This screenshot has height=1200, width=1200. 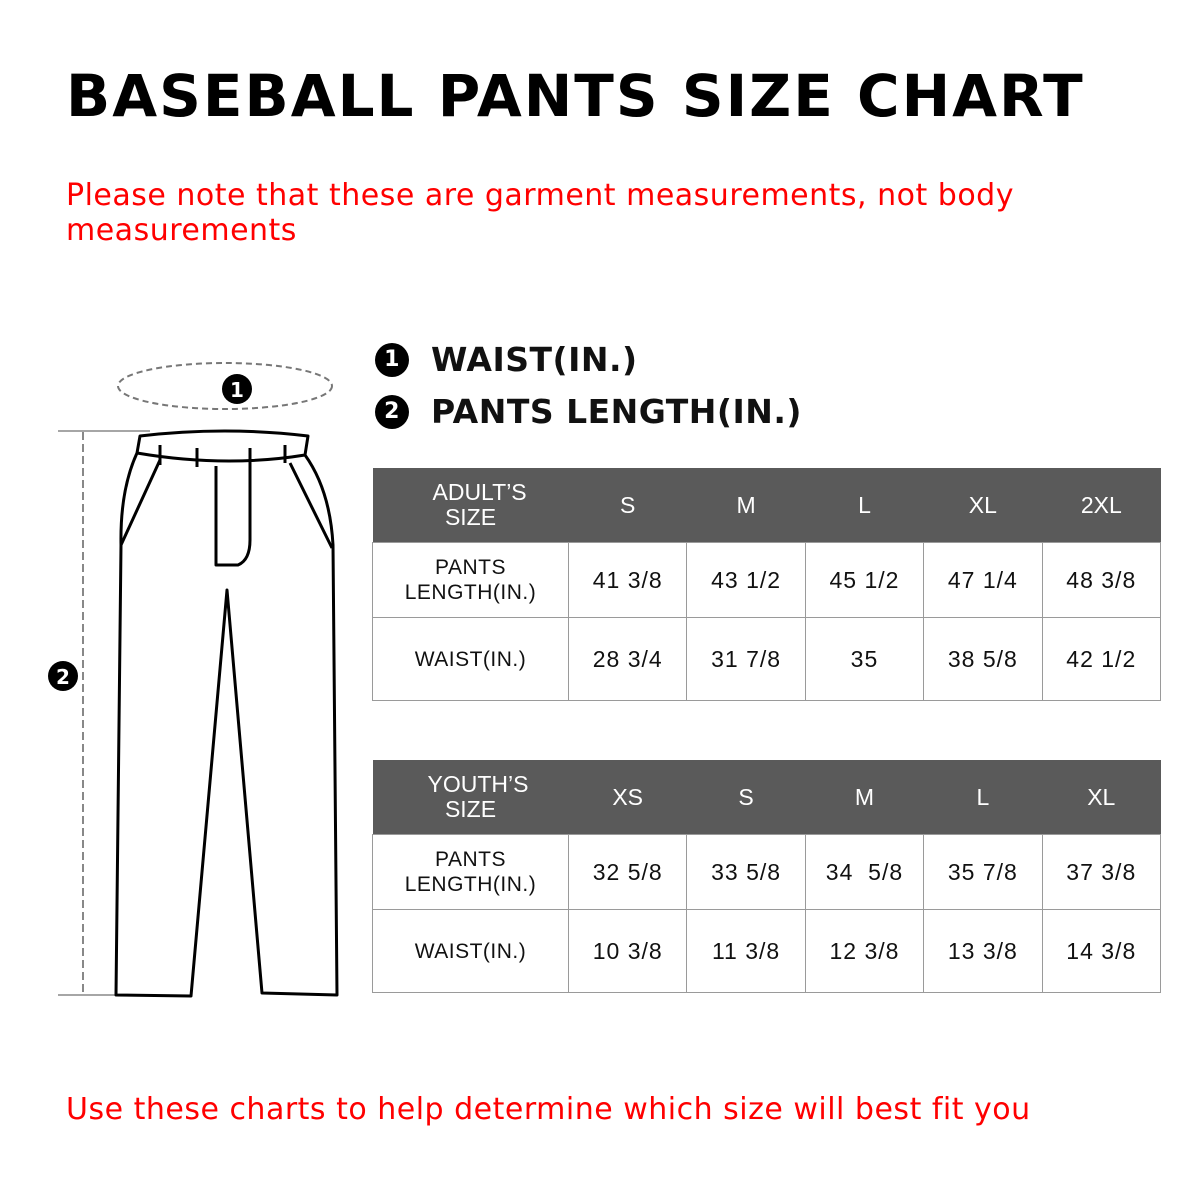 I want to click on value-cell: 35, so click(x=864, y=659).